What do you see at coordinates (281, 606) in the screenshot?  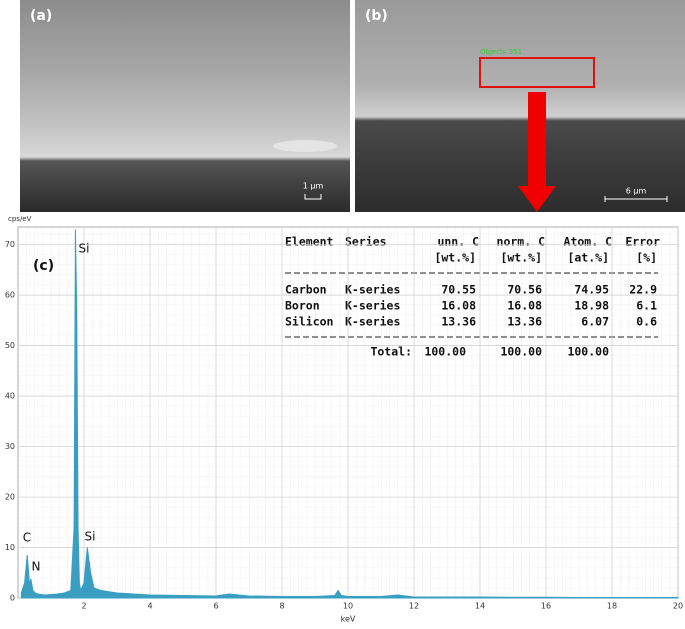 I see `x-tick-label: 8` at bounding box center [281, 606].